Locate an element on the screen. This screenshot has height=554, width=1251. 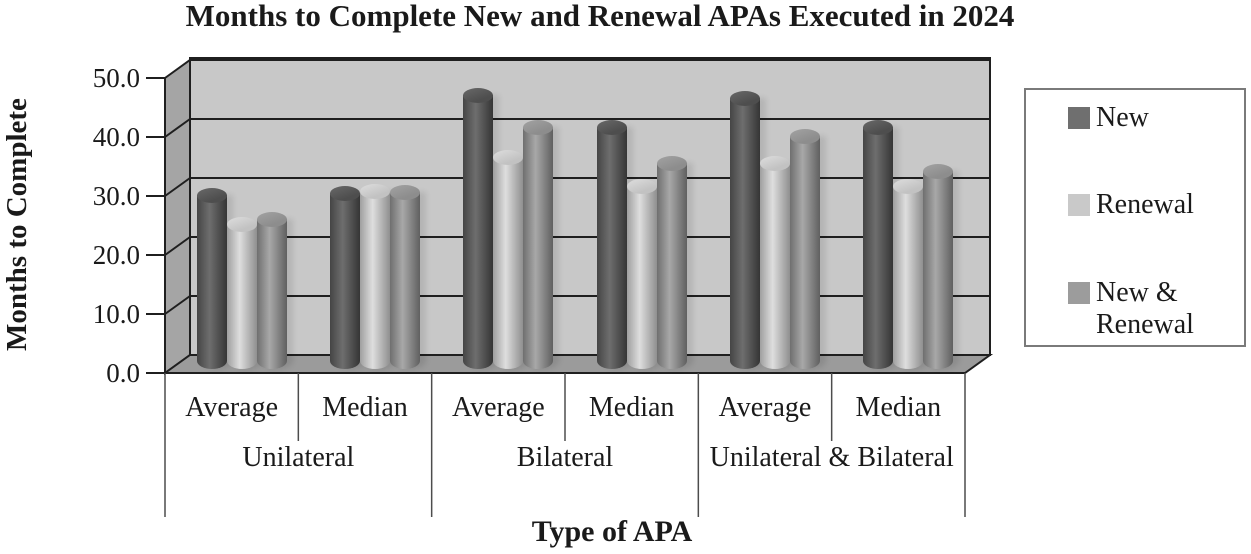
legend-item-renewal: Renewal is located at coordinates (1158, 205).